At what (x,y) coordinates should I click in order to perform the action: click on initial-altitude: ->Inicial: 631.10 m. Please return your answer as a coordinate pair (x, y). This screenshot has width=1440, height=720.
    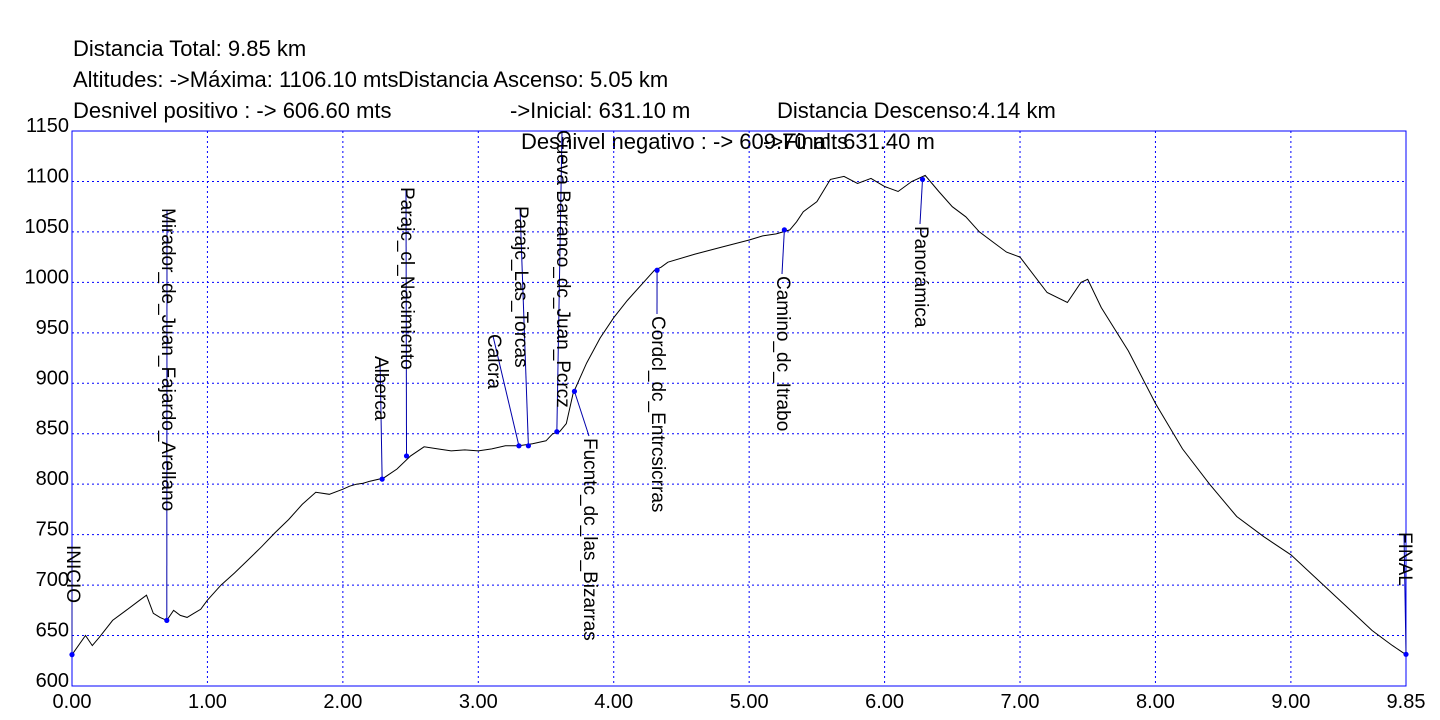
    Looking at the image, I should click on (600, 110).